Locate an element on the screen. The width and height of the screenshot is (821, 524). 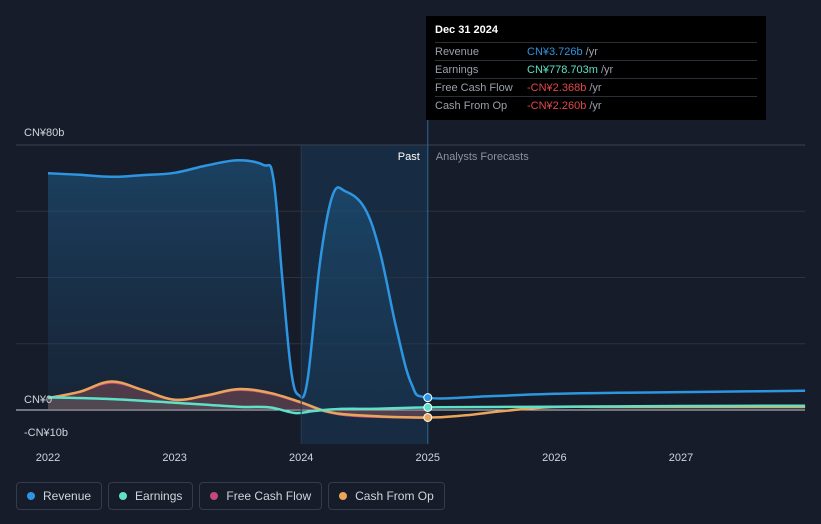
cash-from-op-marker is located at coordinates (428, 417).